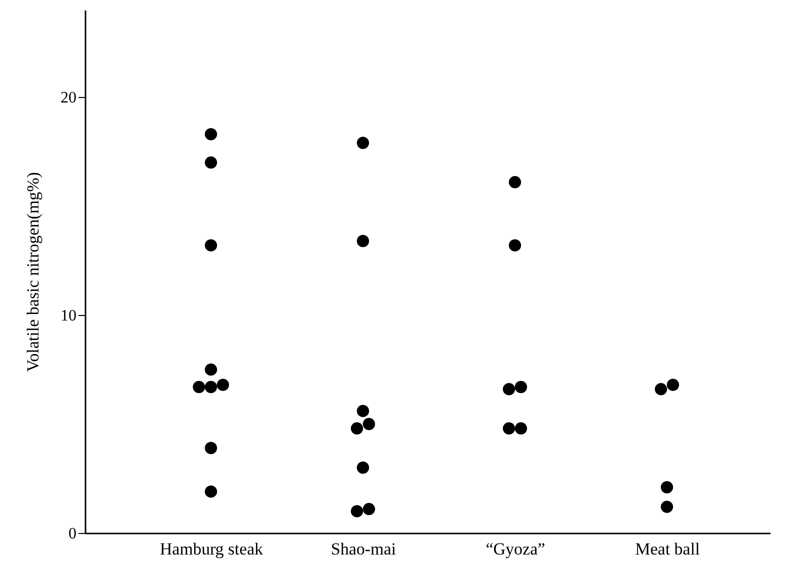 Image resolution: width=793 pixels, height=562 pixels. What do you see at coordinates (363, 549) in the screenshot?
I see `x-tick-label: Shao-mai` at bounding box center [363, 549].